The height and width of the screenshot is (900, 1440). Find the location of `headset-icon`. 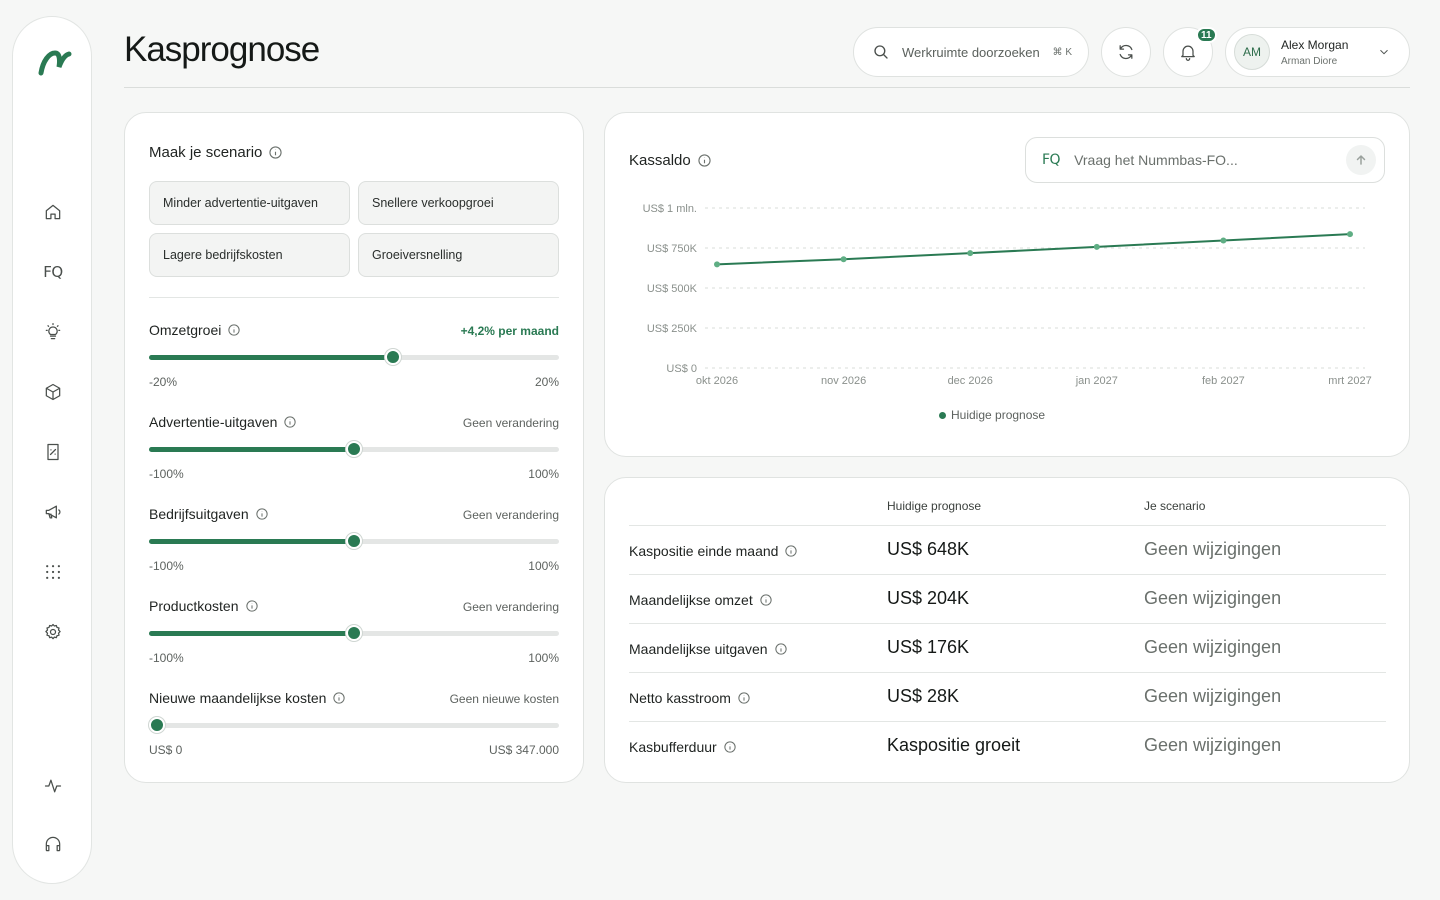

headset-icon is located at coordinates (53, 844).